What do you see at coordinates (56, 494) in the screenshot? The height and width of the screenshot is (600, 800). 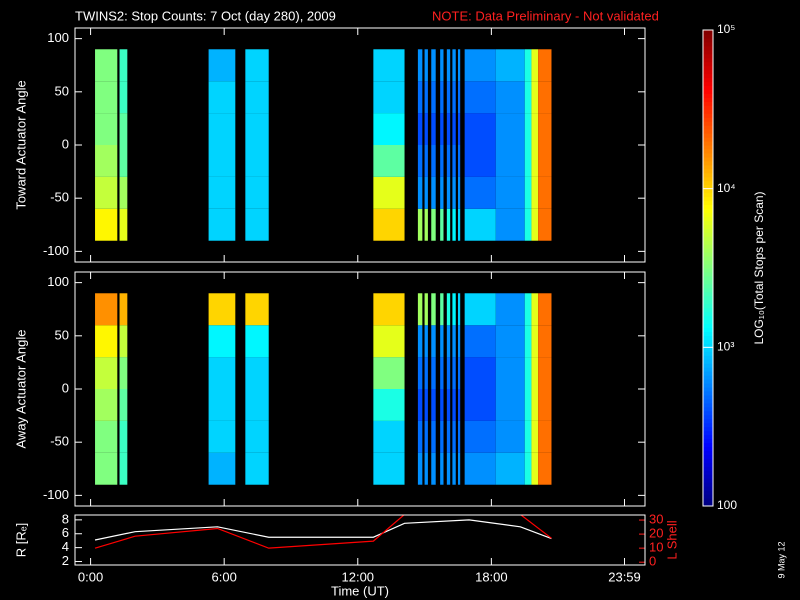 I see `y-tick-label: -100` at bounding box center [56, 494].